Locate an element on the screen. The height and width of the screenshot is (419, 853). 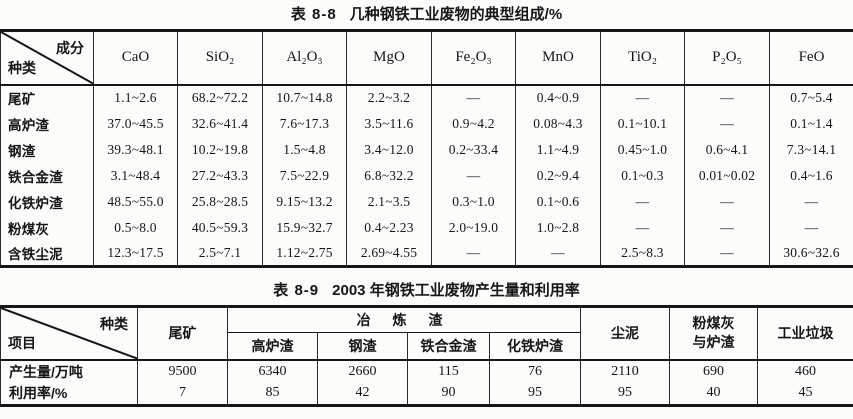
cell: 0.1~0.3 is located at coordinates (642, 175).